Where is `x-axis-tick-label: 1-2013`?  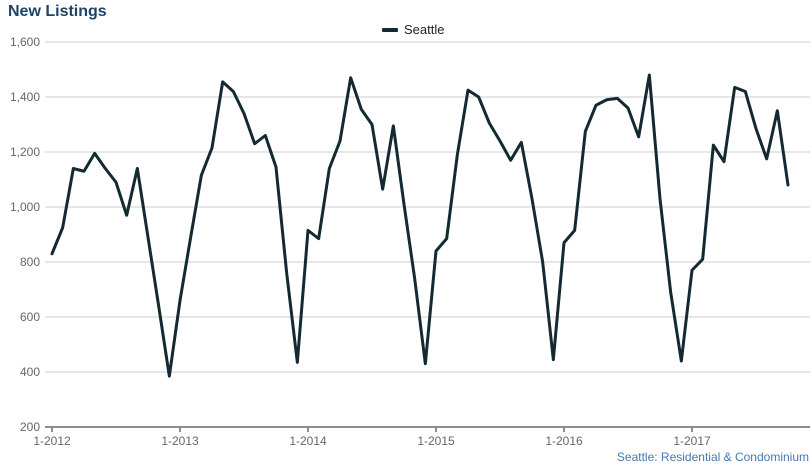
x-axis-tick-label: 1-2013 is located at coordinates (180, 441).